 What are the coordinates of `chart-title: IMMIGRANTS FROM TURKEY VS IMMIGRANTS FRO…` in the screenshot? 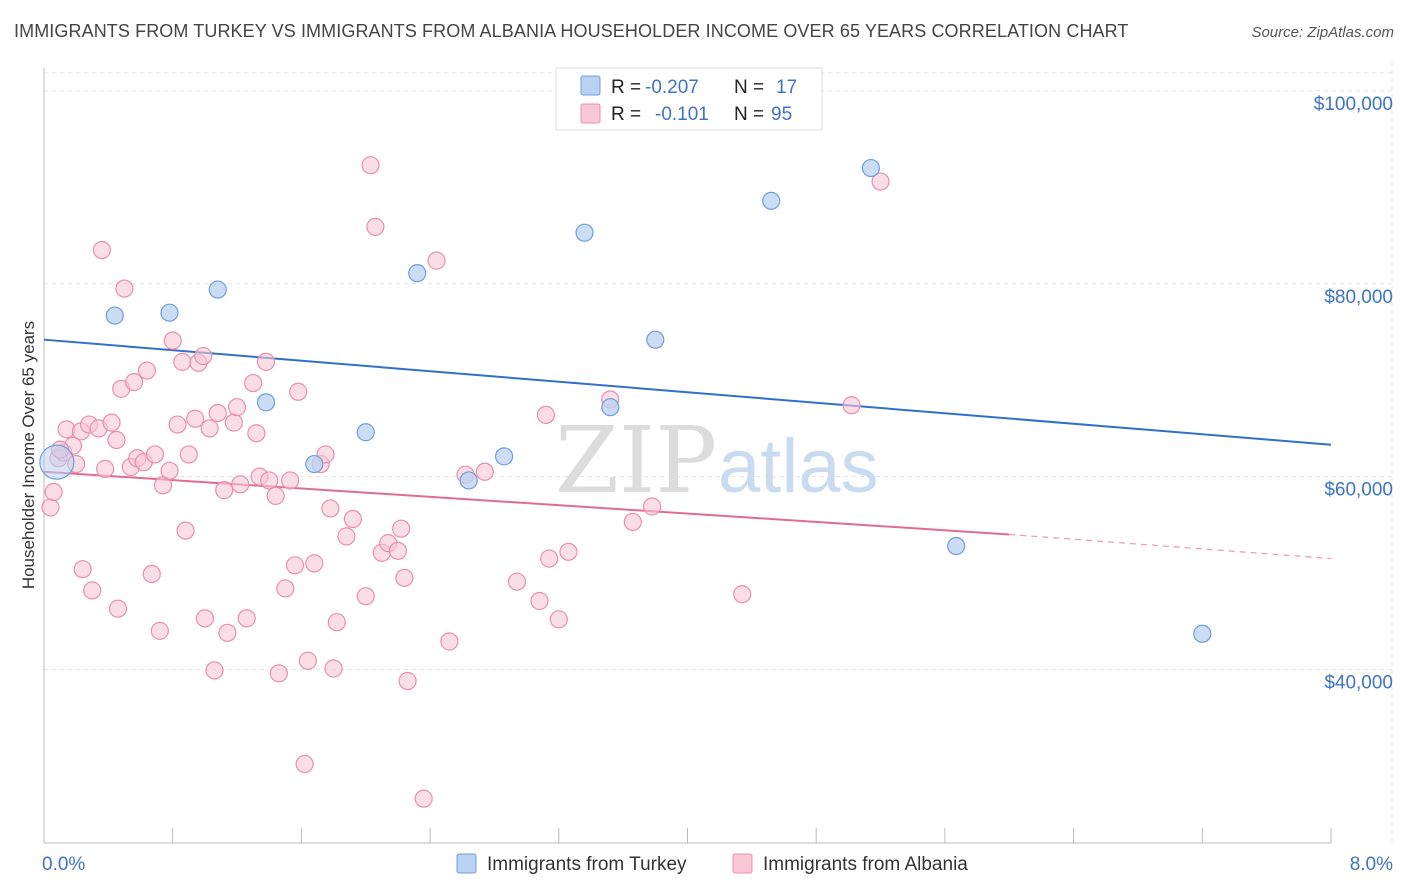 It's located at (571, 31).